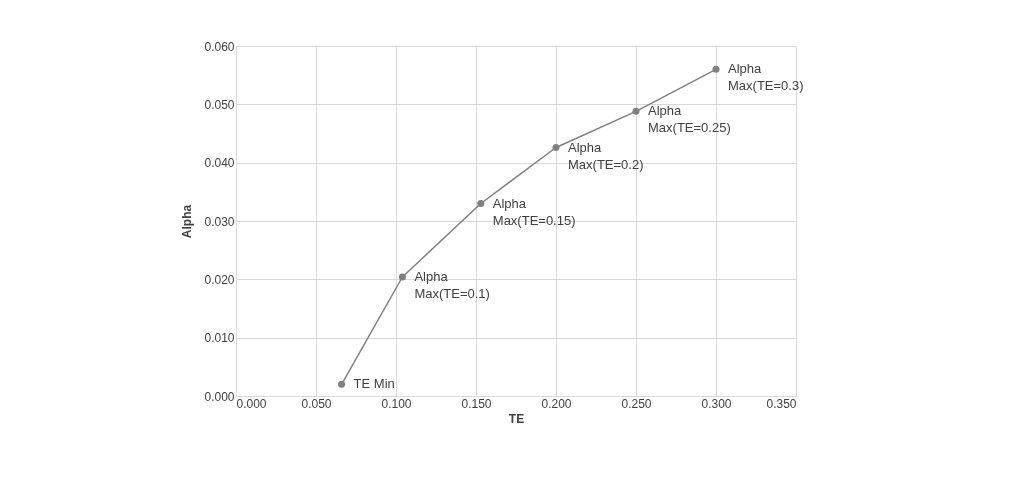 Image resolution: width=1025 pixels, height=500 pixels. What do you see at coordinates (219, 46) in the screenshot?
I see `y-tick-label: 0.060` at bounding box center [219, 46].